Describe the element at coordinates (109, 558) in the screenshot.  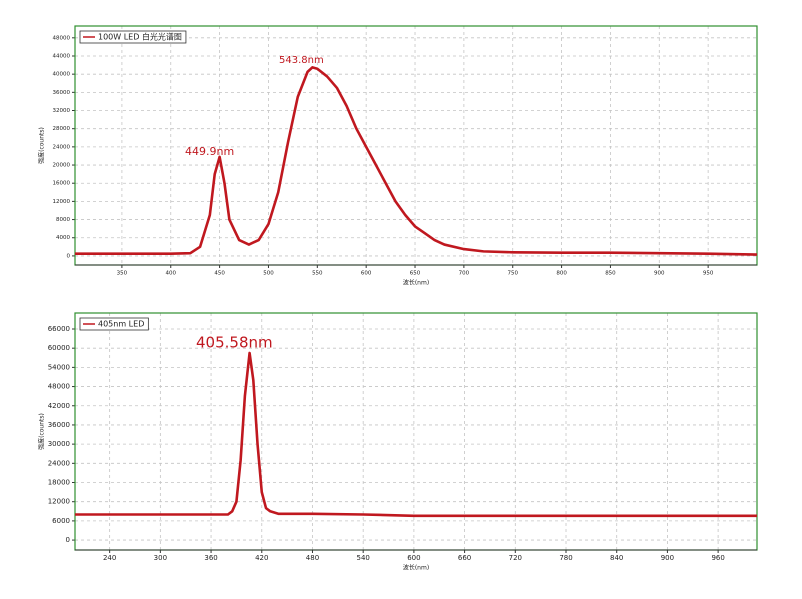
I see `x-tick-label: 240` at that location.